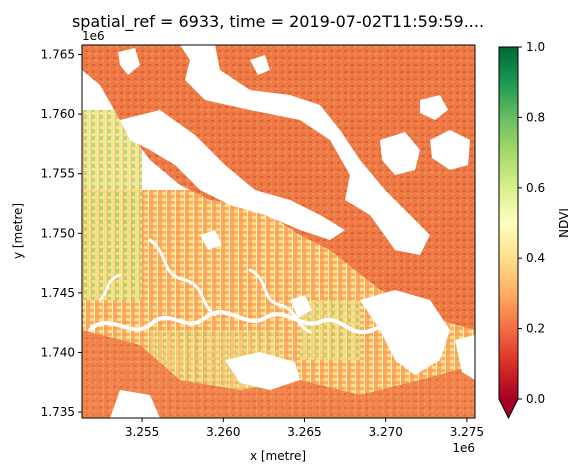 The image size is (580, 470). Describe the element at coordinates (278, 374) in the screenshot. I see `red-upland` at that location.